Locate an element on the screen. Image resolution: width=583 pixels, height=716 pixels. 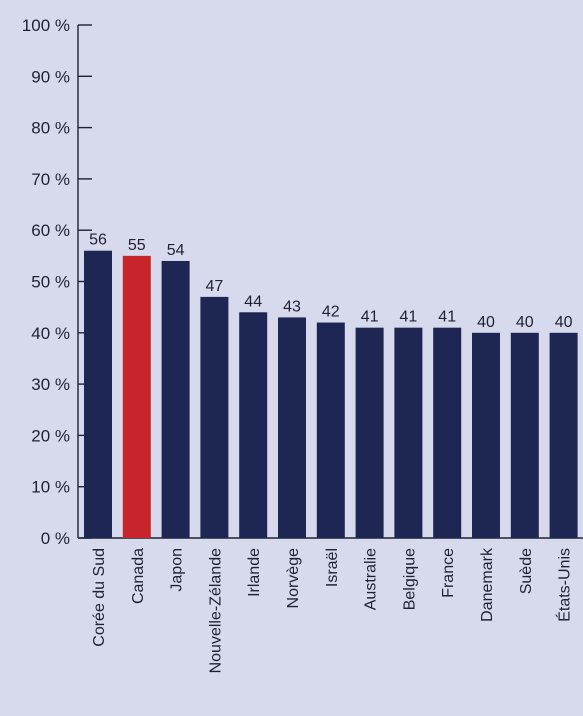
value-labels-group: 56 55 54 47 44 43 42 41 41 41 40 40 40 is located at coordinates (330, 281).